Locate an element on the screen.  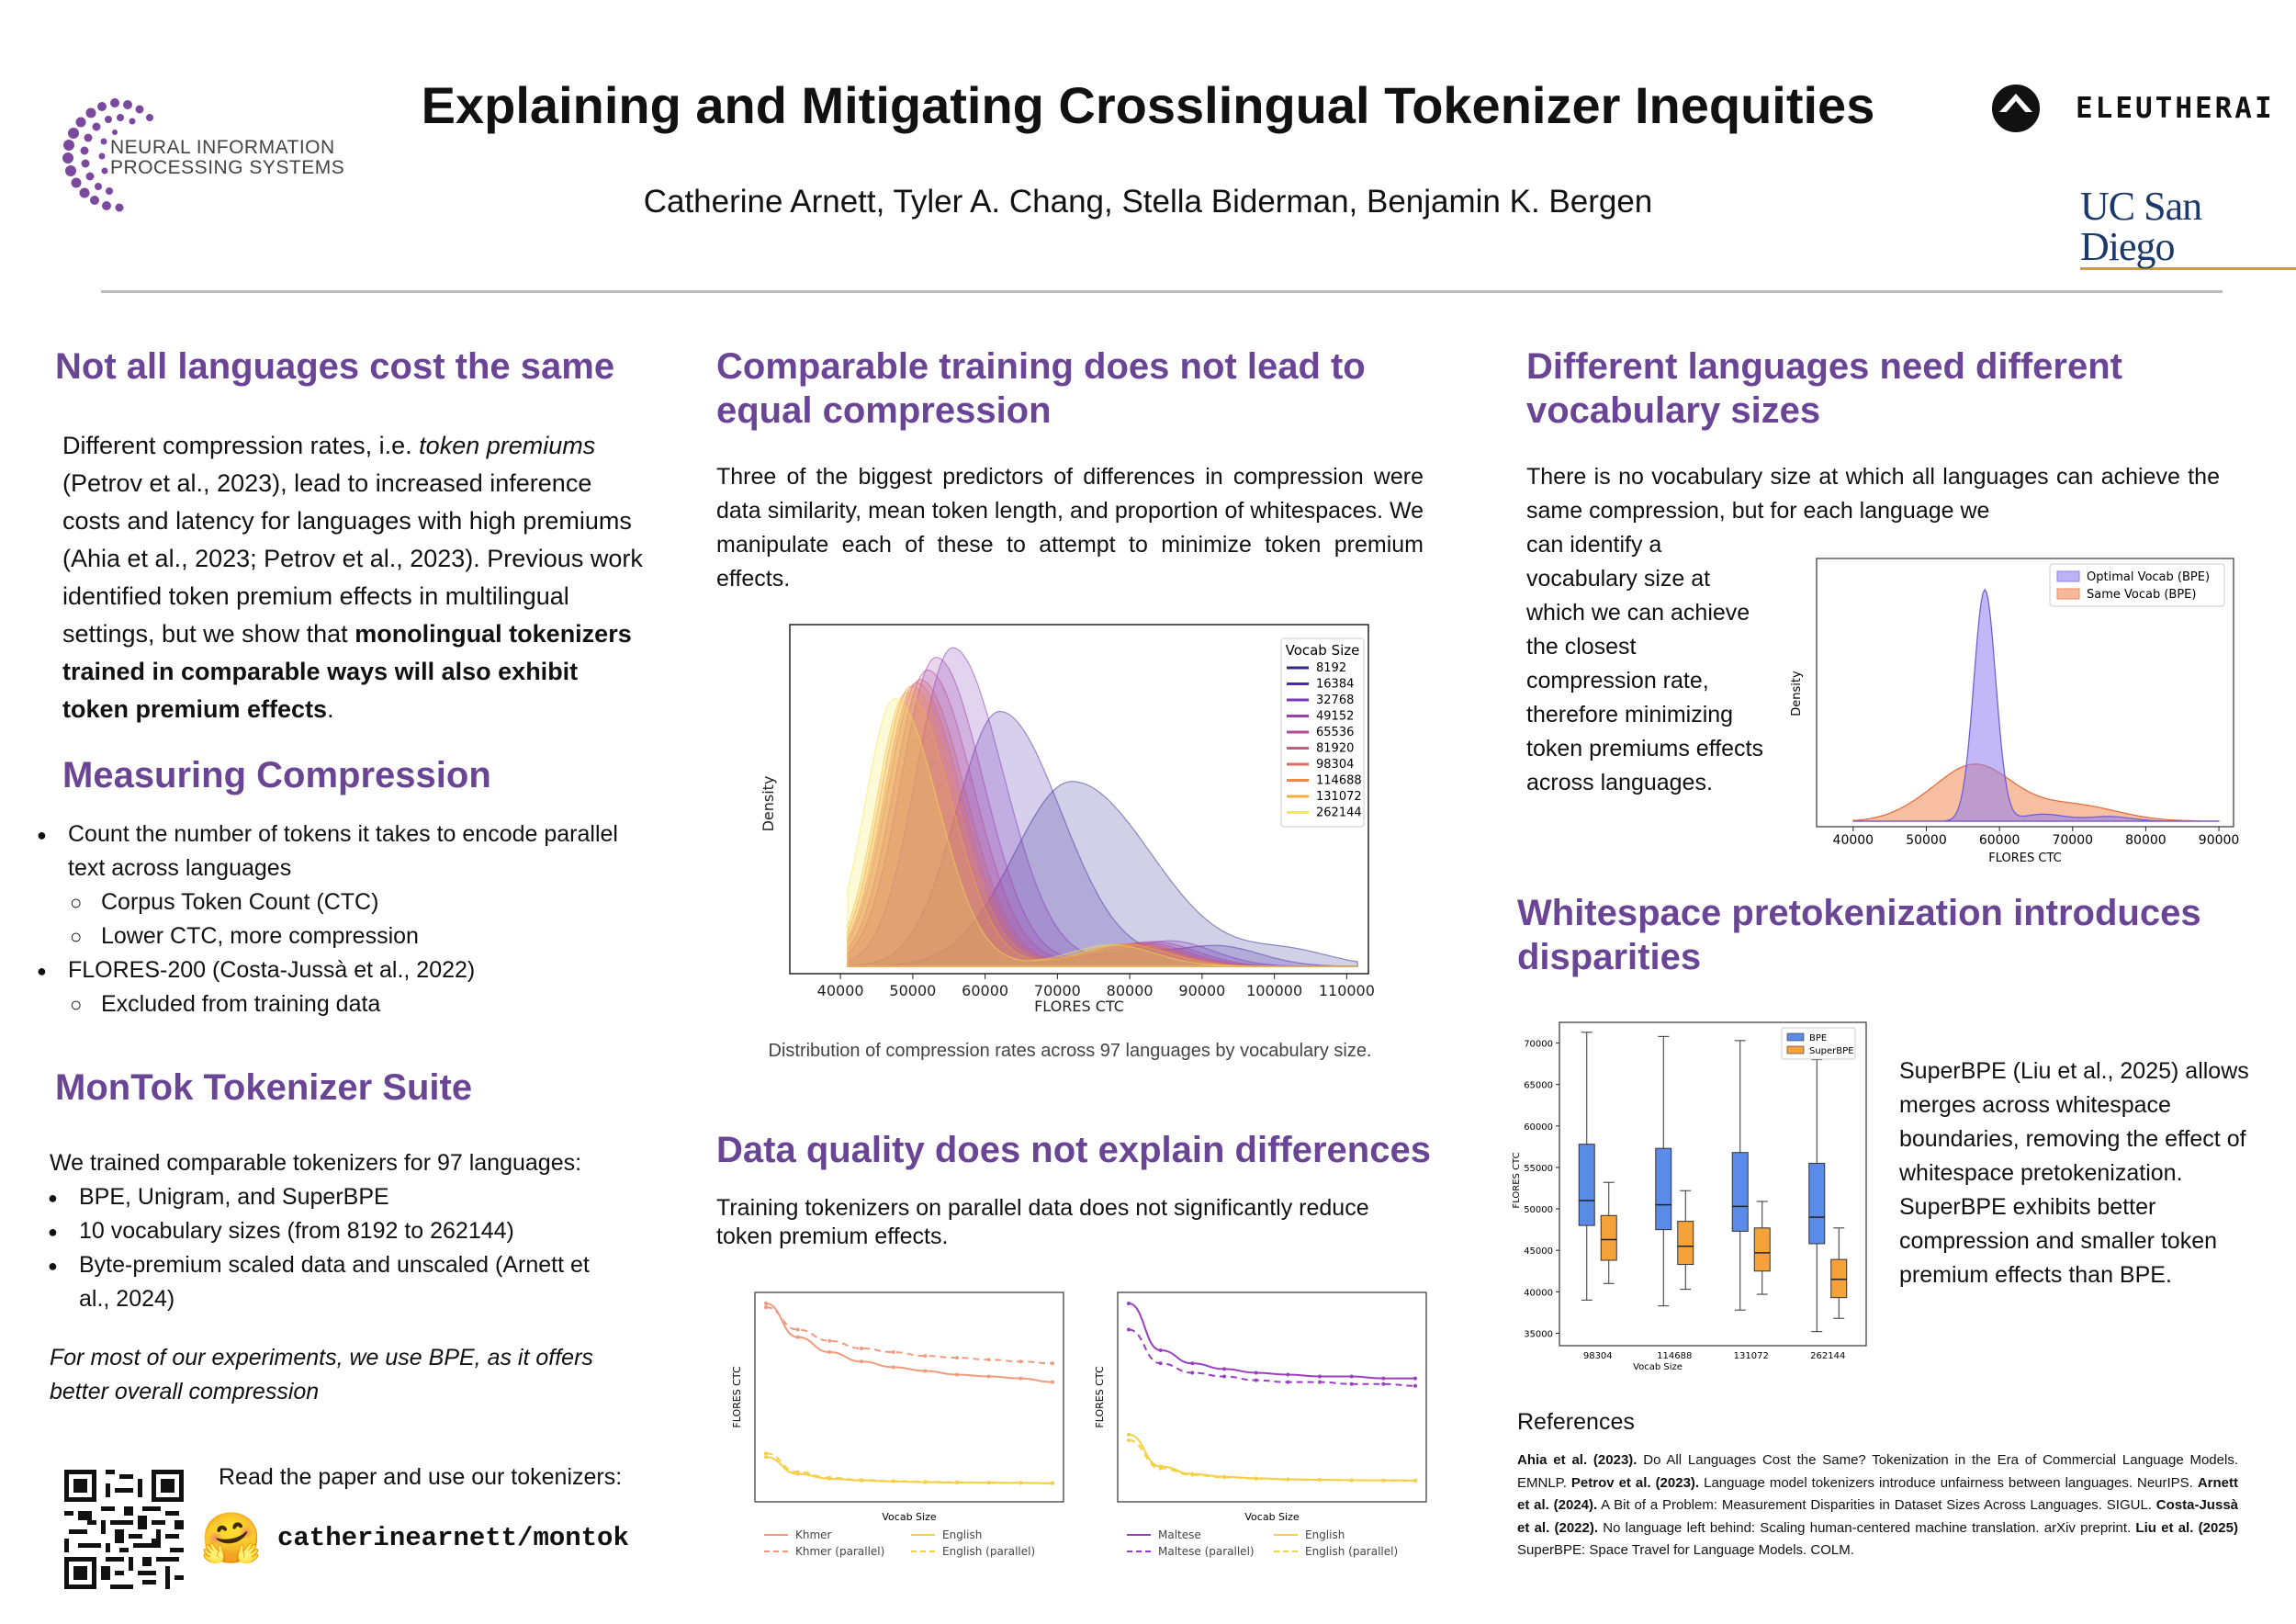
reference-author: Ahia et al. (2023). is located at coordinates (1578, 1460).